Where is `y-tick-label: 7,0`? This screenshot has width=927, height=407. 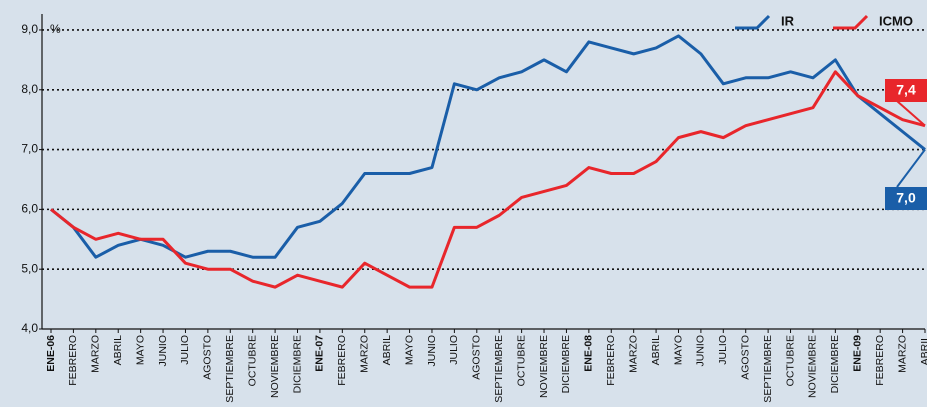 y-tick-label: 7,0 is located at coordinates (29, 149).